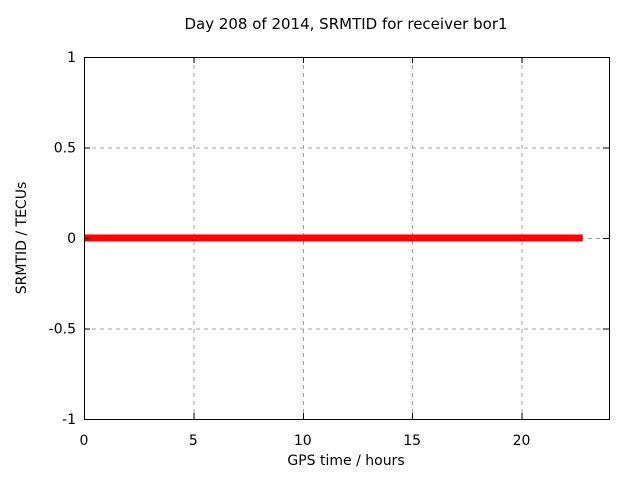  I want to click on y-tick-label--0.5: -0.5, so click(62, 330).